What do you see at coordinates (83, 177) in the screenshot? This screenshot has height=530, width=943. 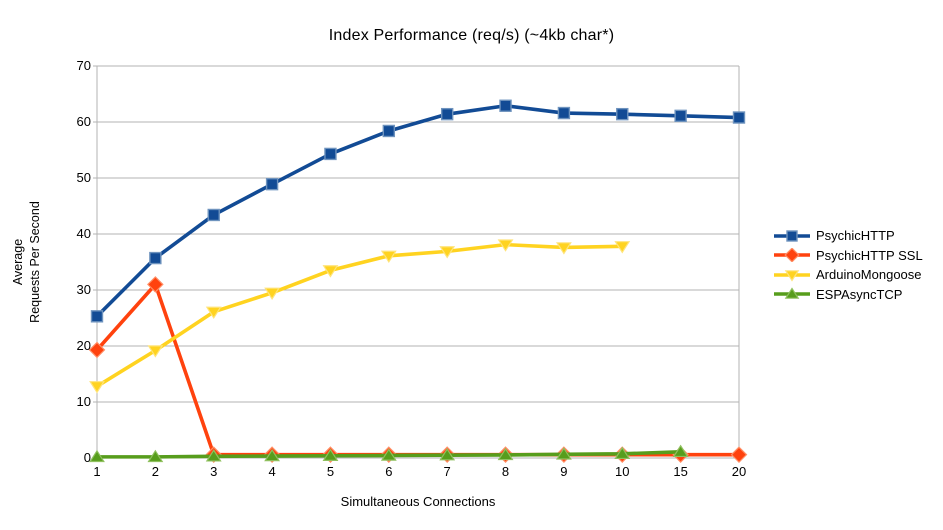 I see `y-tick-label: 50` at bounding box center [83, 177].